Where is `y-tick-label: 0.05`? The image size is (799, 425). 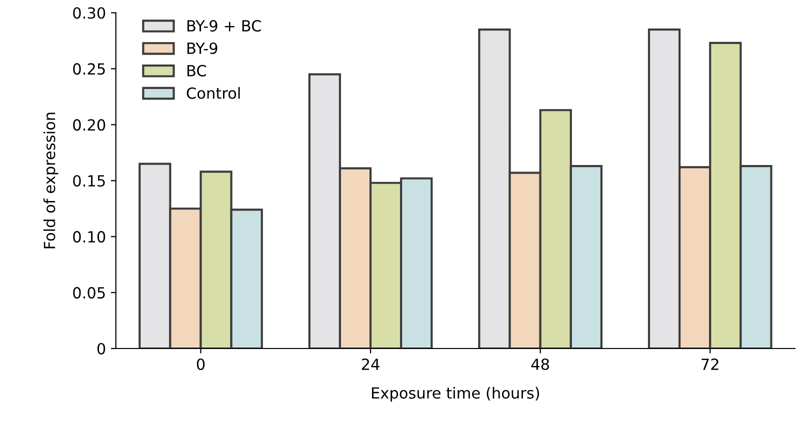 y-tick-label: 0.05 is located at coordinates (89, 293).